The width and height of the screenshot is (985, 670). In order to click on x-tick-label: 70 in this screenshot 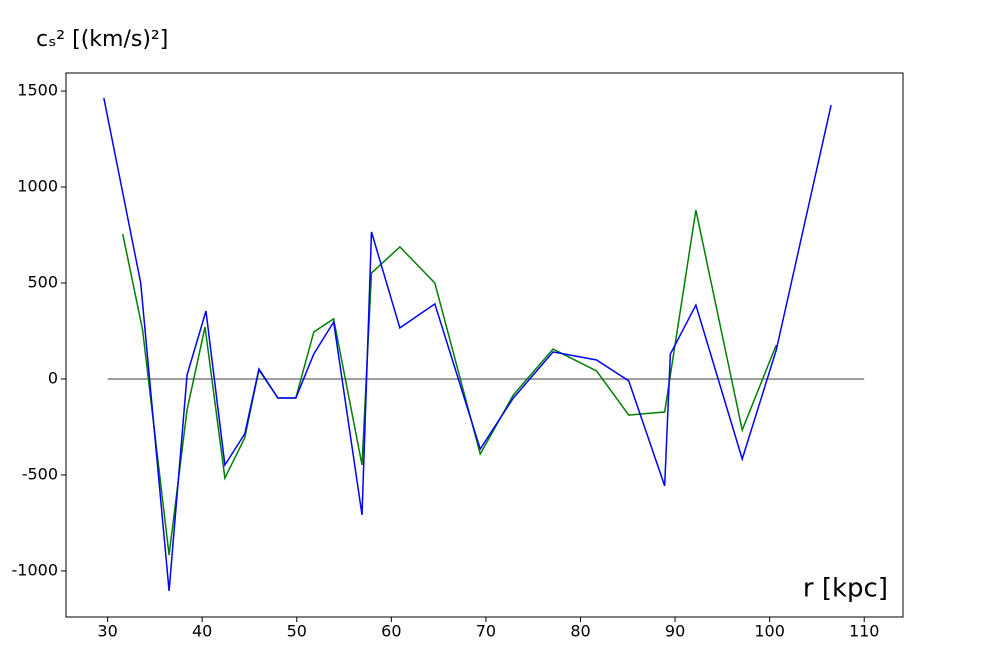, I will do `click(486, 631)`.